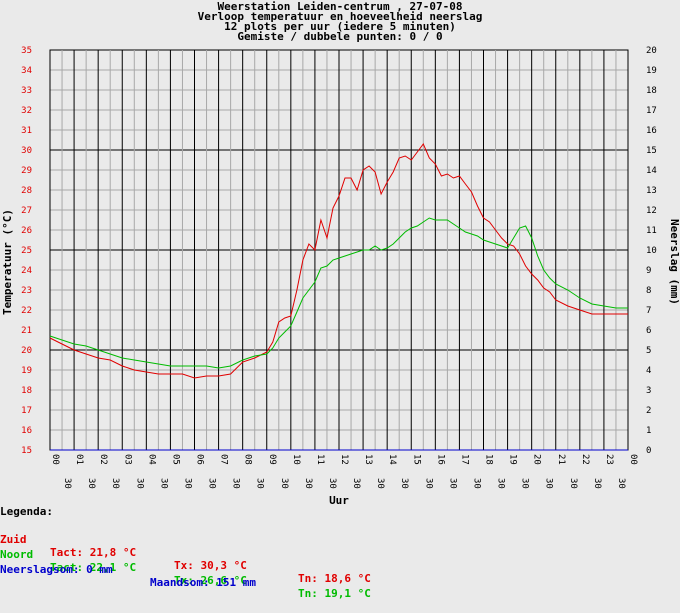 The width and height of the screenshot is (680, 613). Describe the element at coordinates (340, 26) in the screenshot. I see `chart-title-line-3: 12 plots per uur (iedere 5 minuten)` at that location.